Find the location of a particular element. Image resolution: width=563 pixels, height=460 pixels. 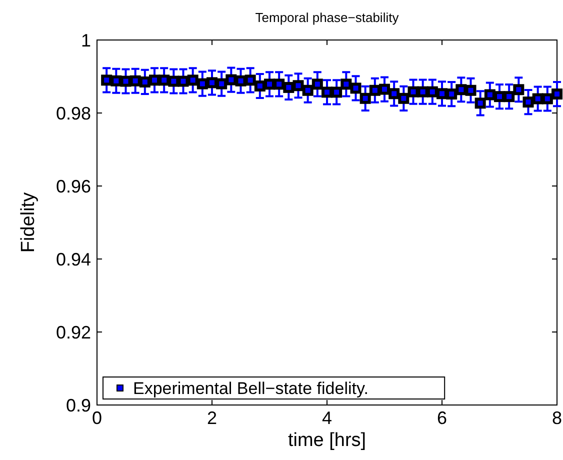

x-tick-label: 0 is located at coordinates (97, 418).